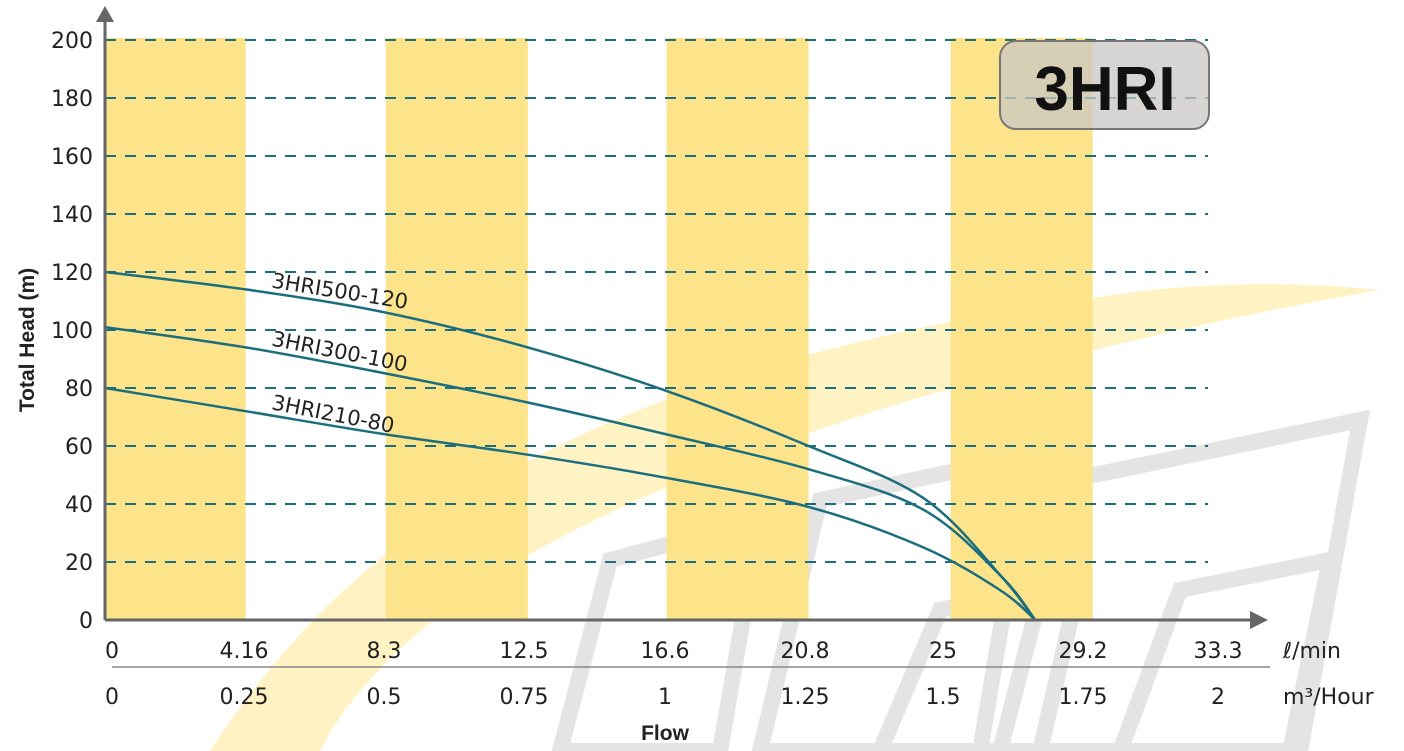 This screenshot has height=751, width=1404. I want to click on y-tick-label: 60, so click(79, 447).